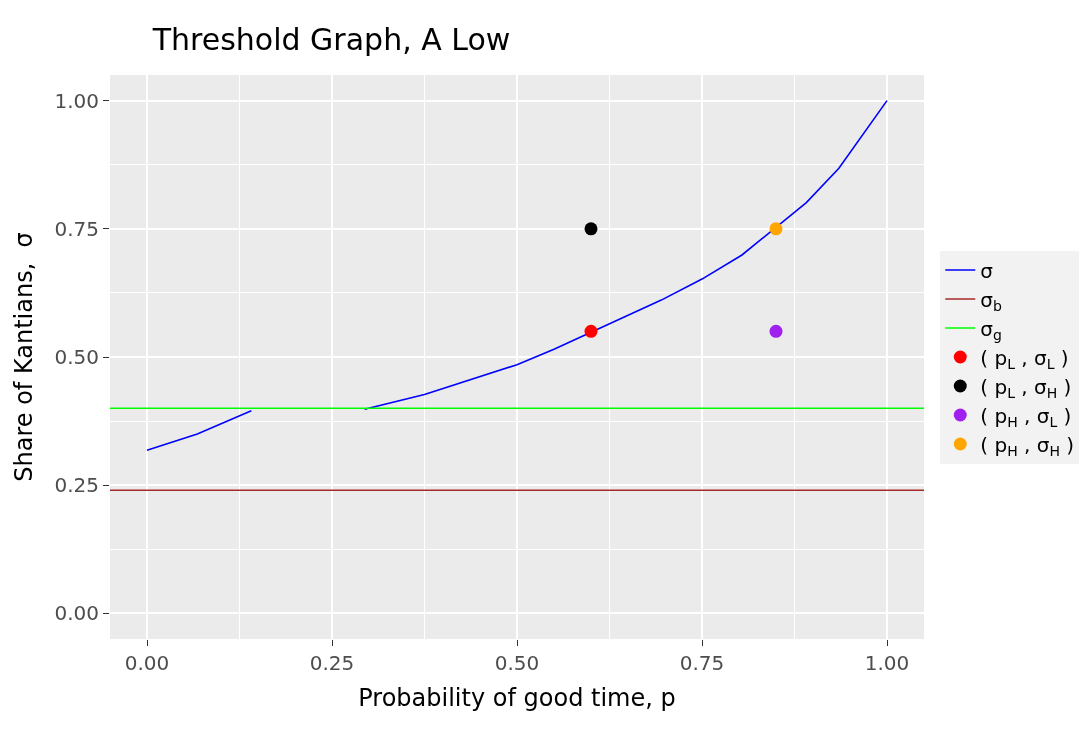  What do you see at coordinates (76, 228) in the screenshot?
I see `y-tick-label: 0.75` at bounding box center [76, 228].